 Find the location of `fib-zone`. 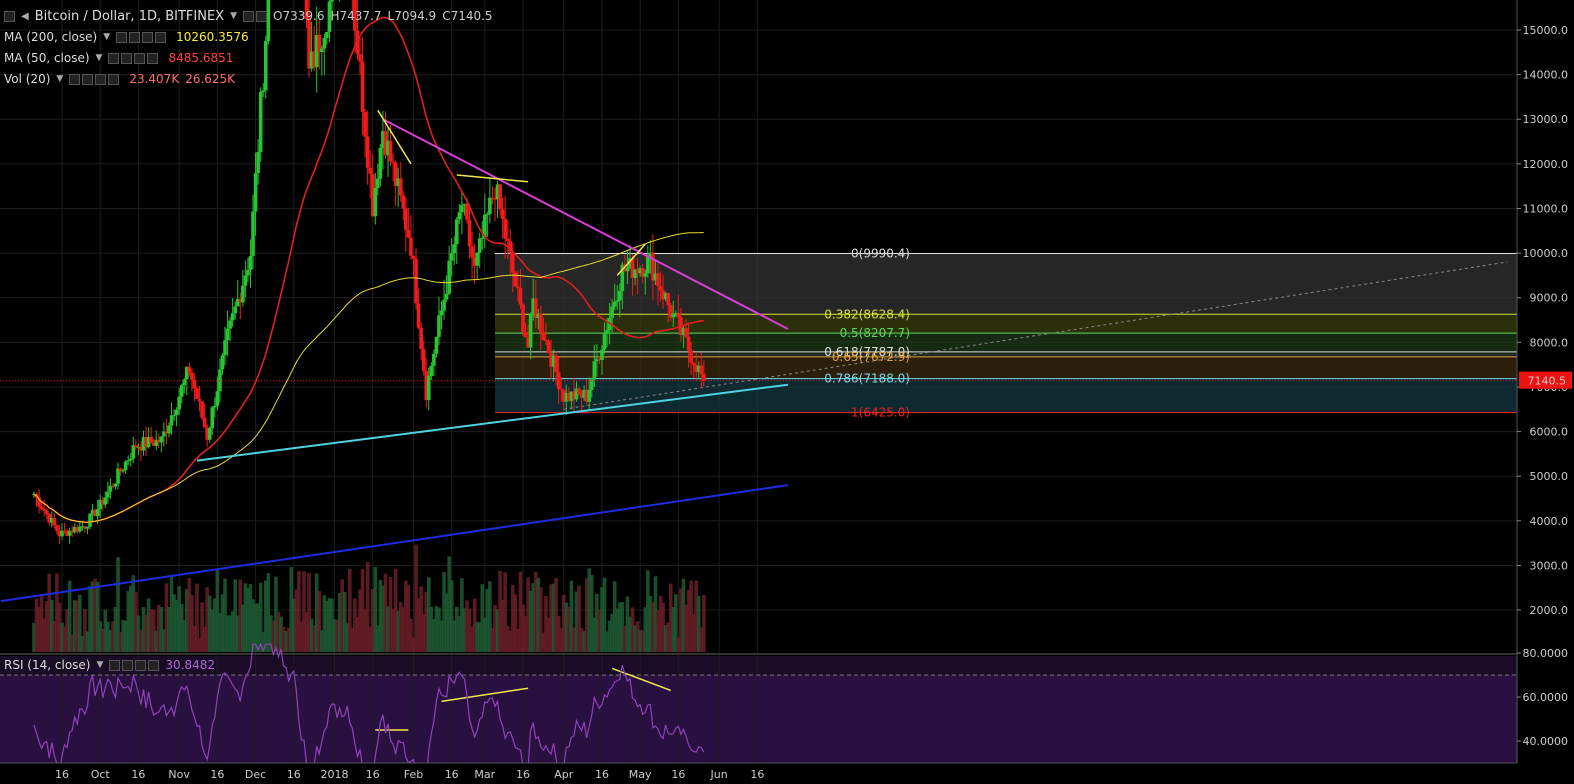

fib-zone is located at coordinates (1005, 284).